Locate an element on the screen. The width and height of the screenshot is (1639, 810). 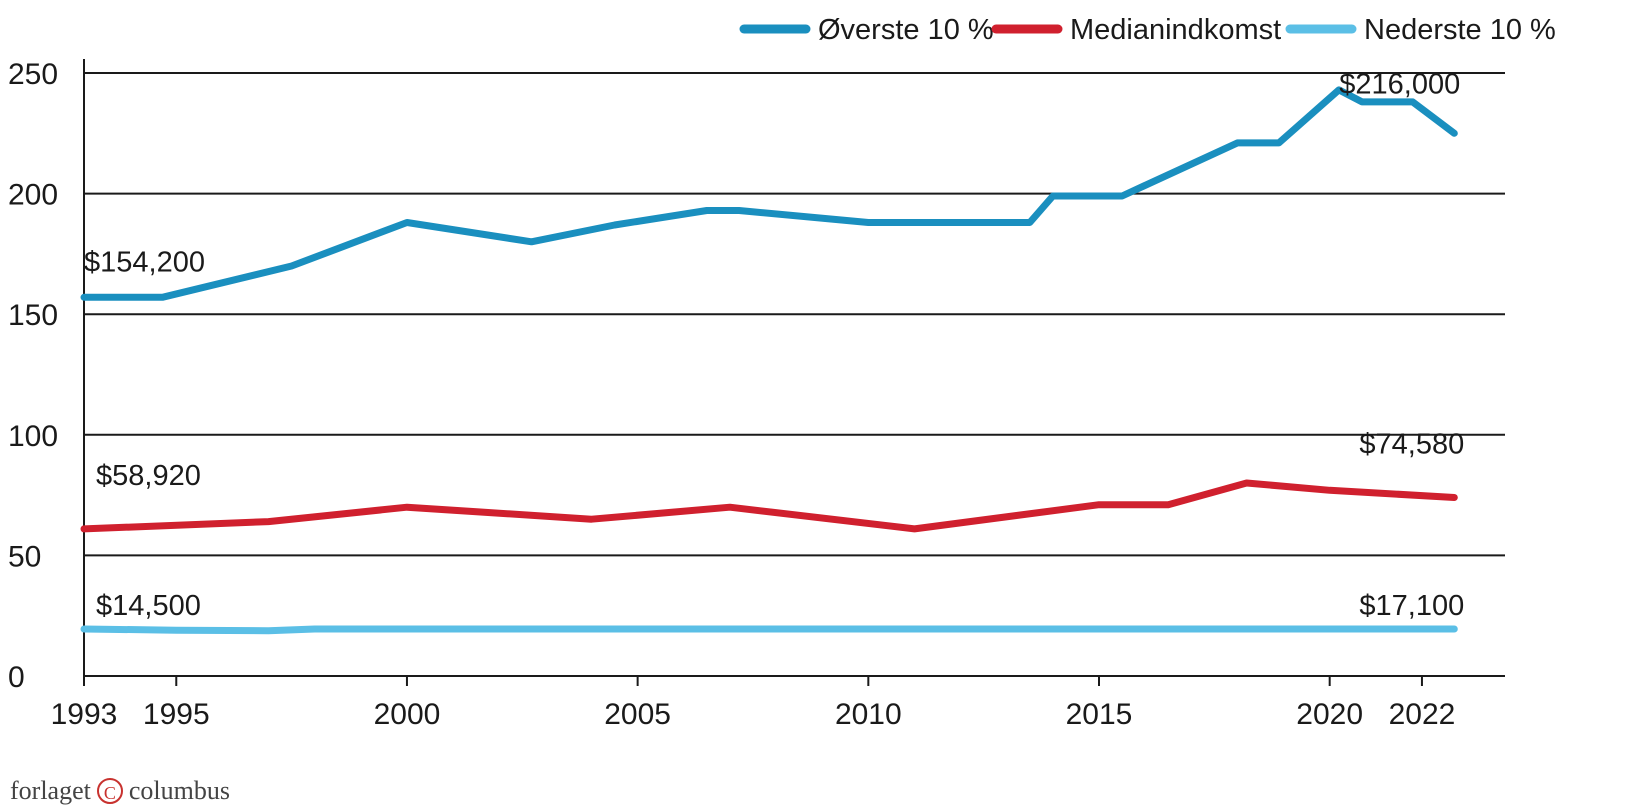
copyright-icon: C is located at coordinates (109, 791).